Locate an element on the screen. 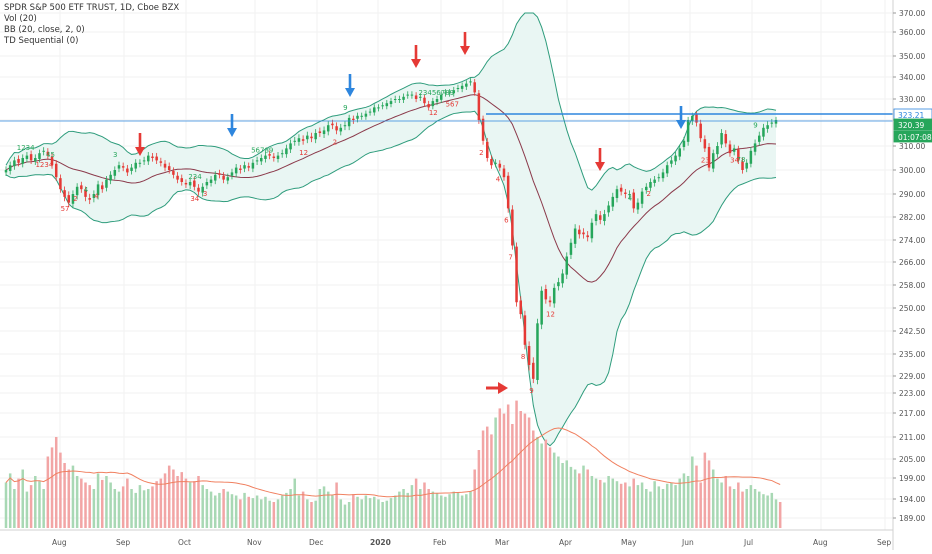 This screenshot has width=932, height=554. td-sequential-indicator-label: TD Sequential (0) is located at coordinates (41, 41).